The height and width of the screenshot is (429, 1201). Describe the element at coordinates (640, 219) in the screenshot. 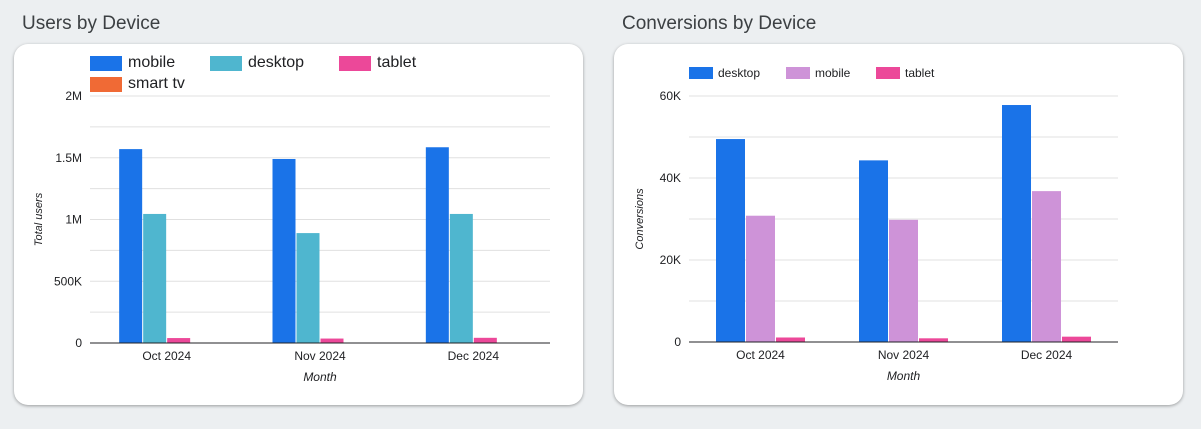

I see `y-axis-title: Conversions` at that location.